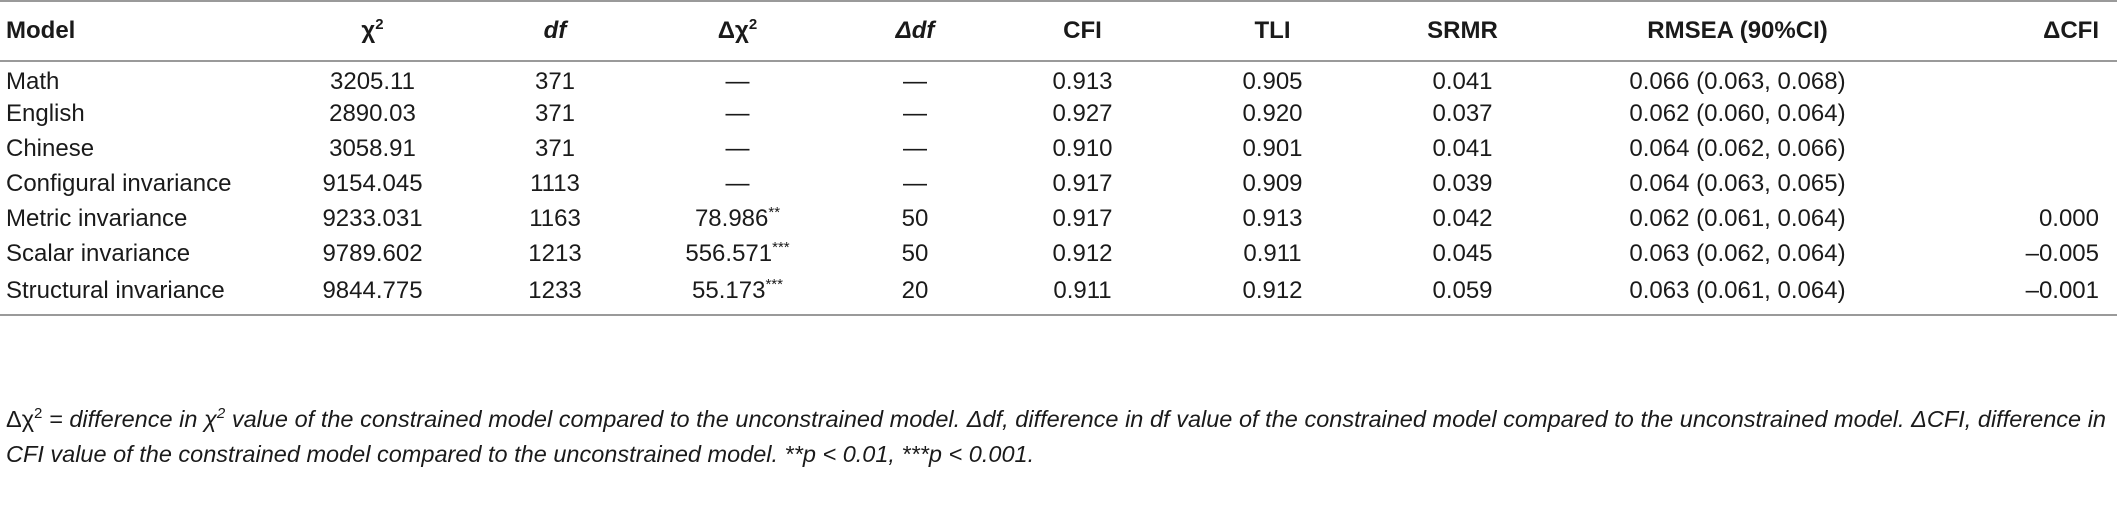 The height and width of the screenshot is (523, 2117). What do you see at coordinates (915, 293) in the screenshot?
I see `cell-delta-df: 20` at bounding box center [915, 293].